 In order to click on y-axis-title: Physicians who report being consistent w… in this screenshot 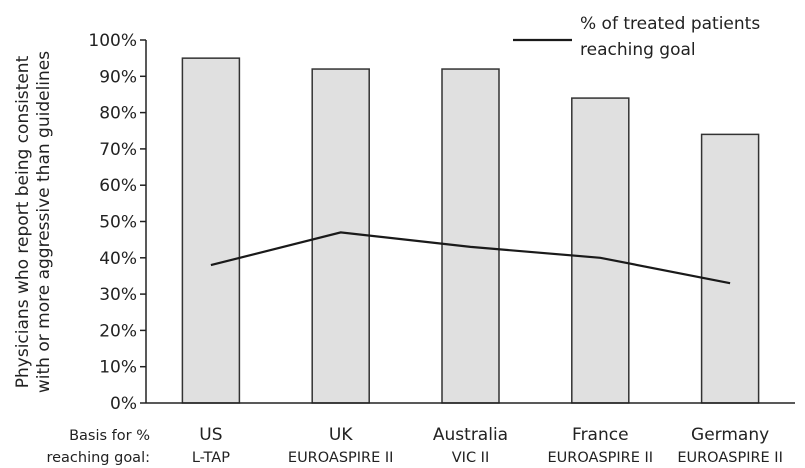, I will do `click(33, 222)`.